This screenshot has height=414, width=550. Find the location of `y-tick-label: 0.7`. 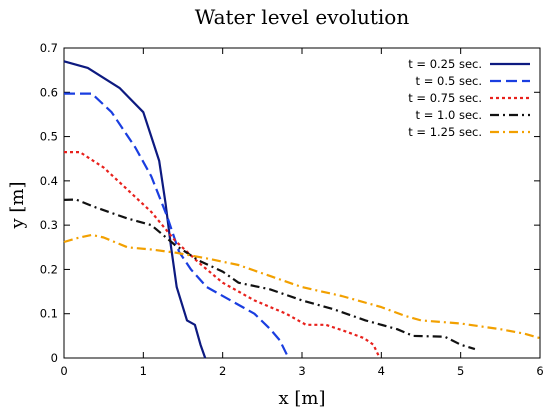

y-tick-label: 0.7 is located at coordinates (49, 48).